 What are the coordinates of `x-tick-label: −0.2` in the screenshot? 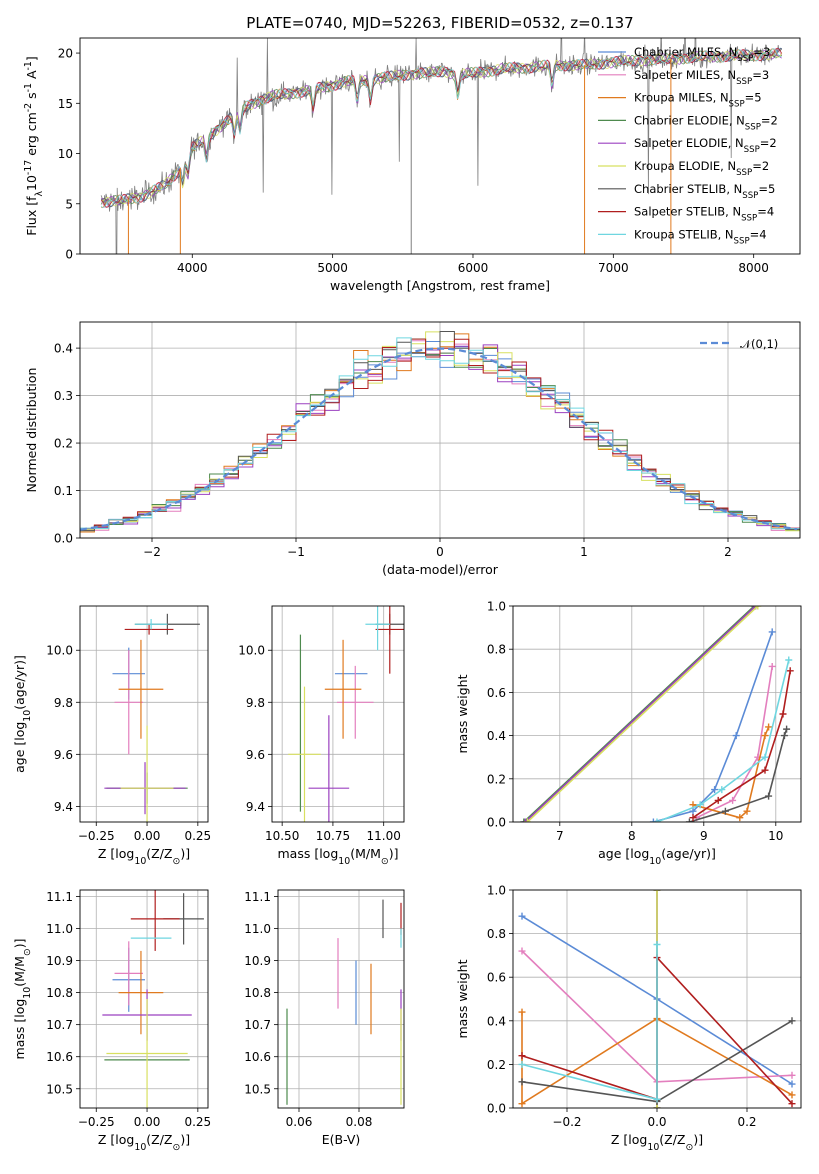 It's located at (566, 1122).